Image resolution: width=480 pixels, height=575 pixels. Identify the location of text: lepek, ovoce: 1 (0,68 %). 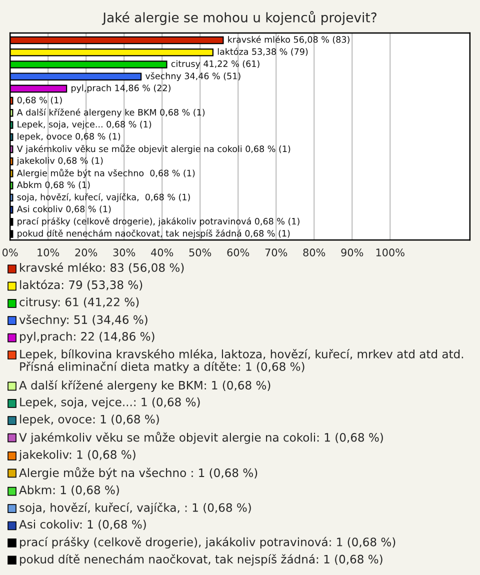
(89, 420).